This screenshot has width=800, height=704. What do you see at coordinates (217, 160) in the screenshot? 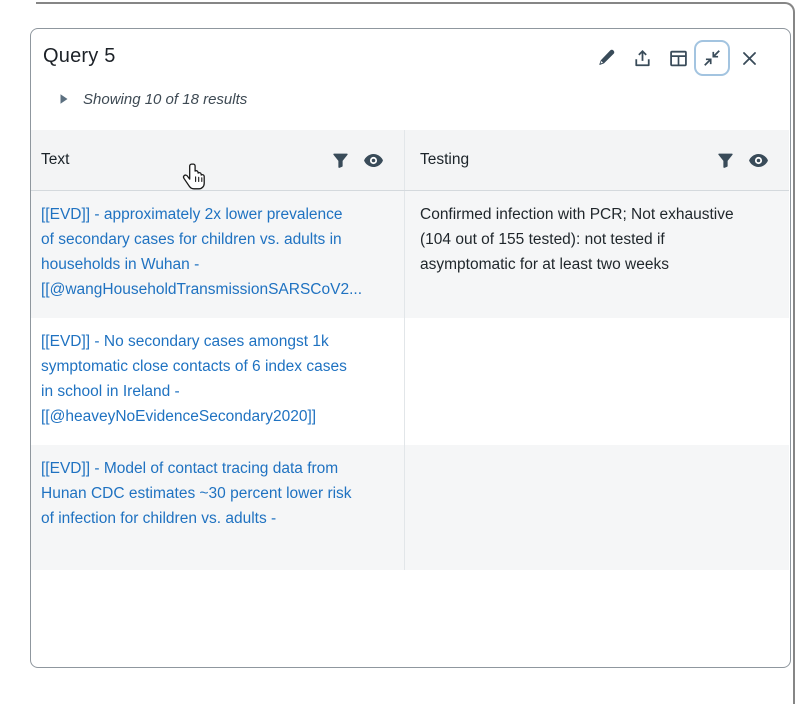
I see `column-header-text: Text` at bounding box center [217, 160].